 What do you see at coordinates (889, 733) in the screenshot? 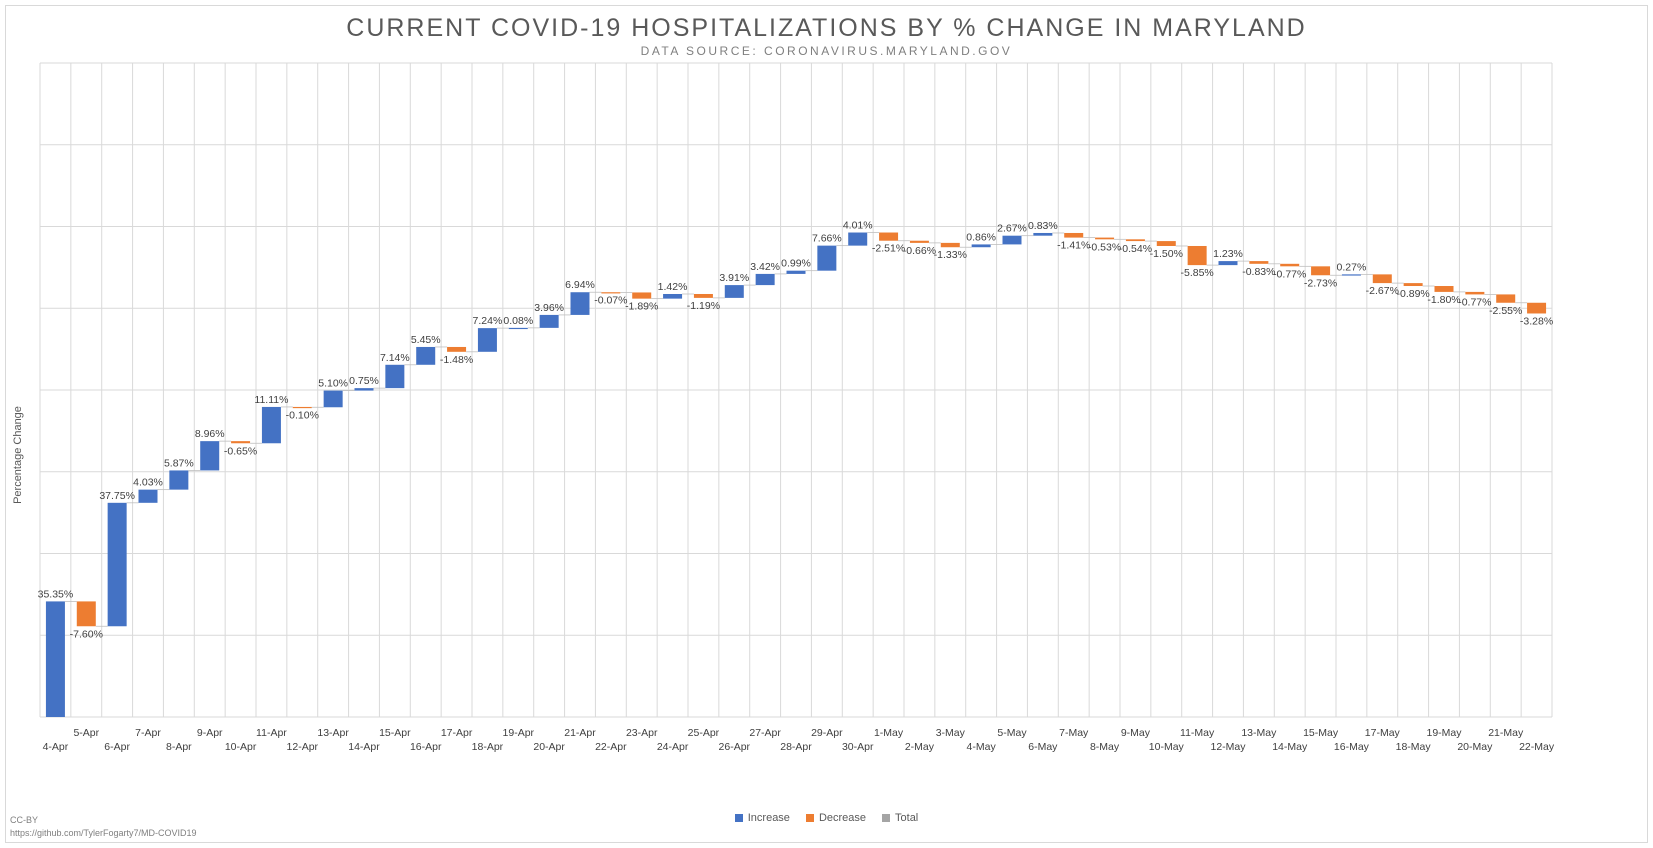
I see `x-tick-label-1-May: 1-May` at bounding box center [889, 733].